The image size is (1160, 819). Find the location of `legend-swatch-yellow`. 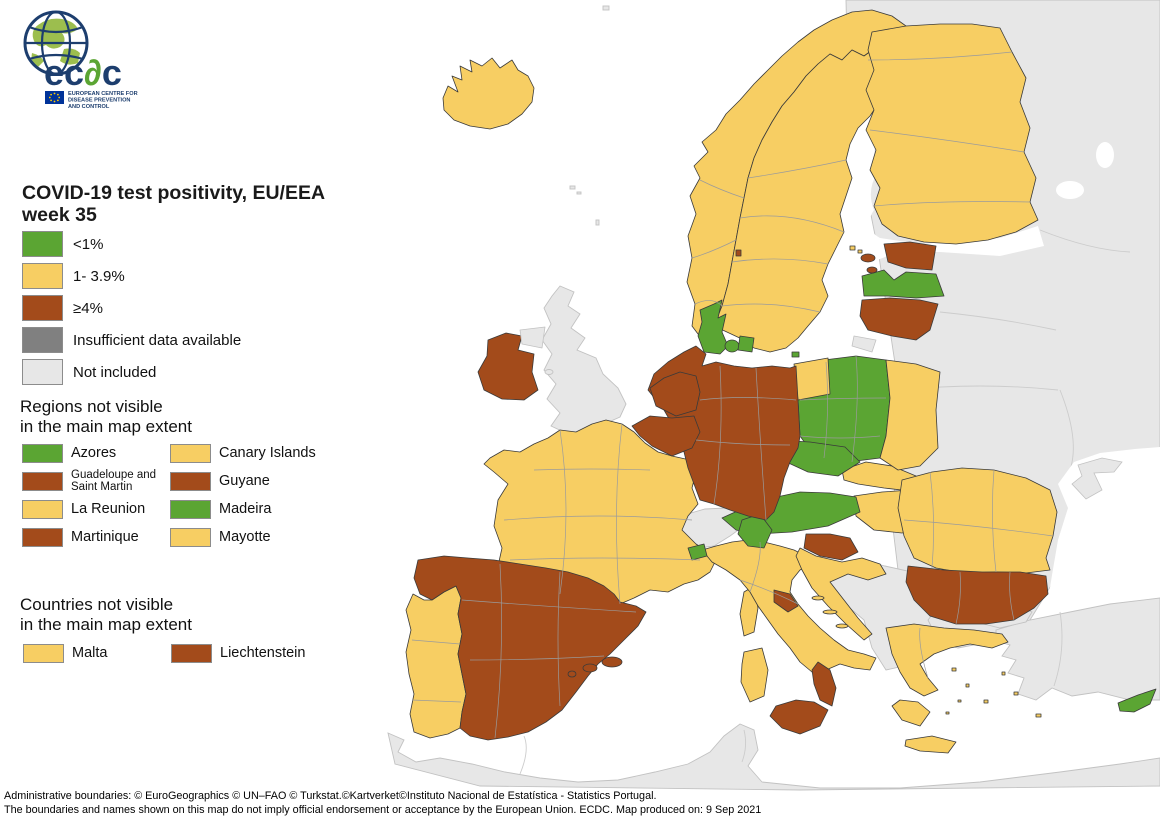

legend-swatch-yellow is located at coordinates (42, 276).